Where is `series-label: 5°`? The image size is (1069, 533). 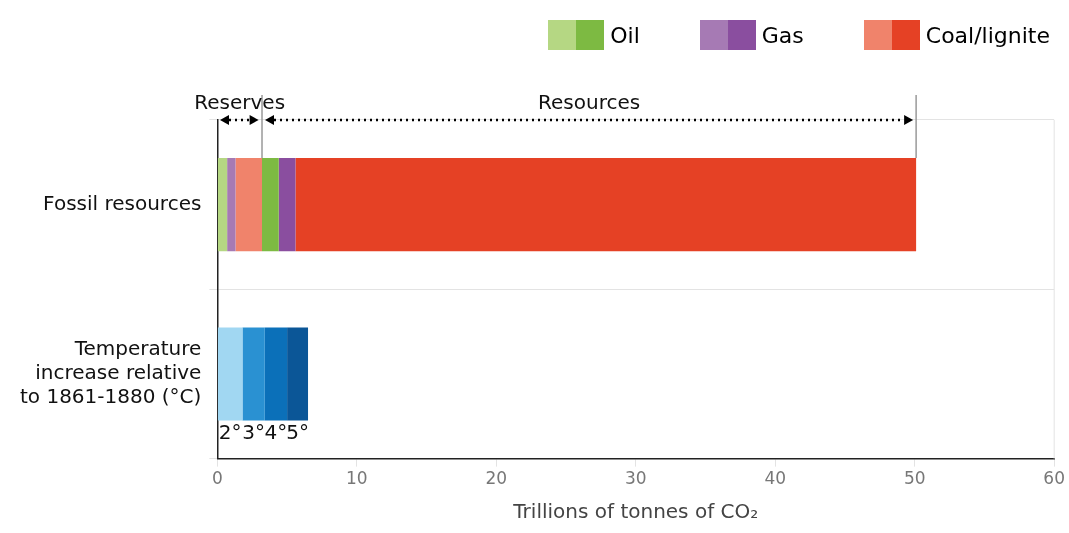
series-label: 5° is located at coordinates (297, 431).